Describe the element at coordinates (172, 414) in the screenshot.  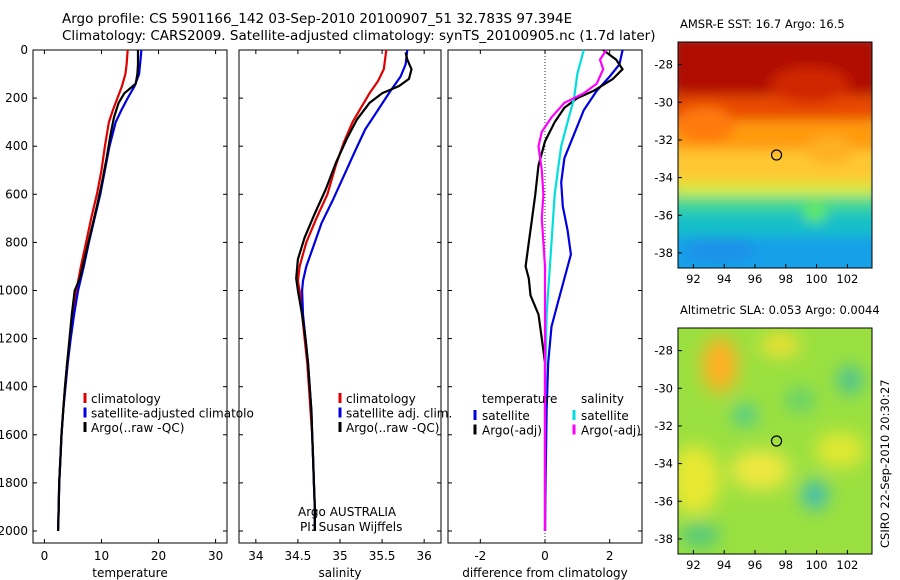
I see `legend-label: satellite-adjusted climatolo` at that location.